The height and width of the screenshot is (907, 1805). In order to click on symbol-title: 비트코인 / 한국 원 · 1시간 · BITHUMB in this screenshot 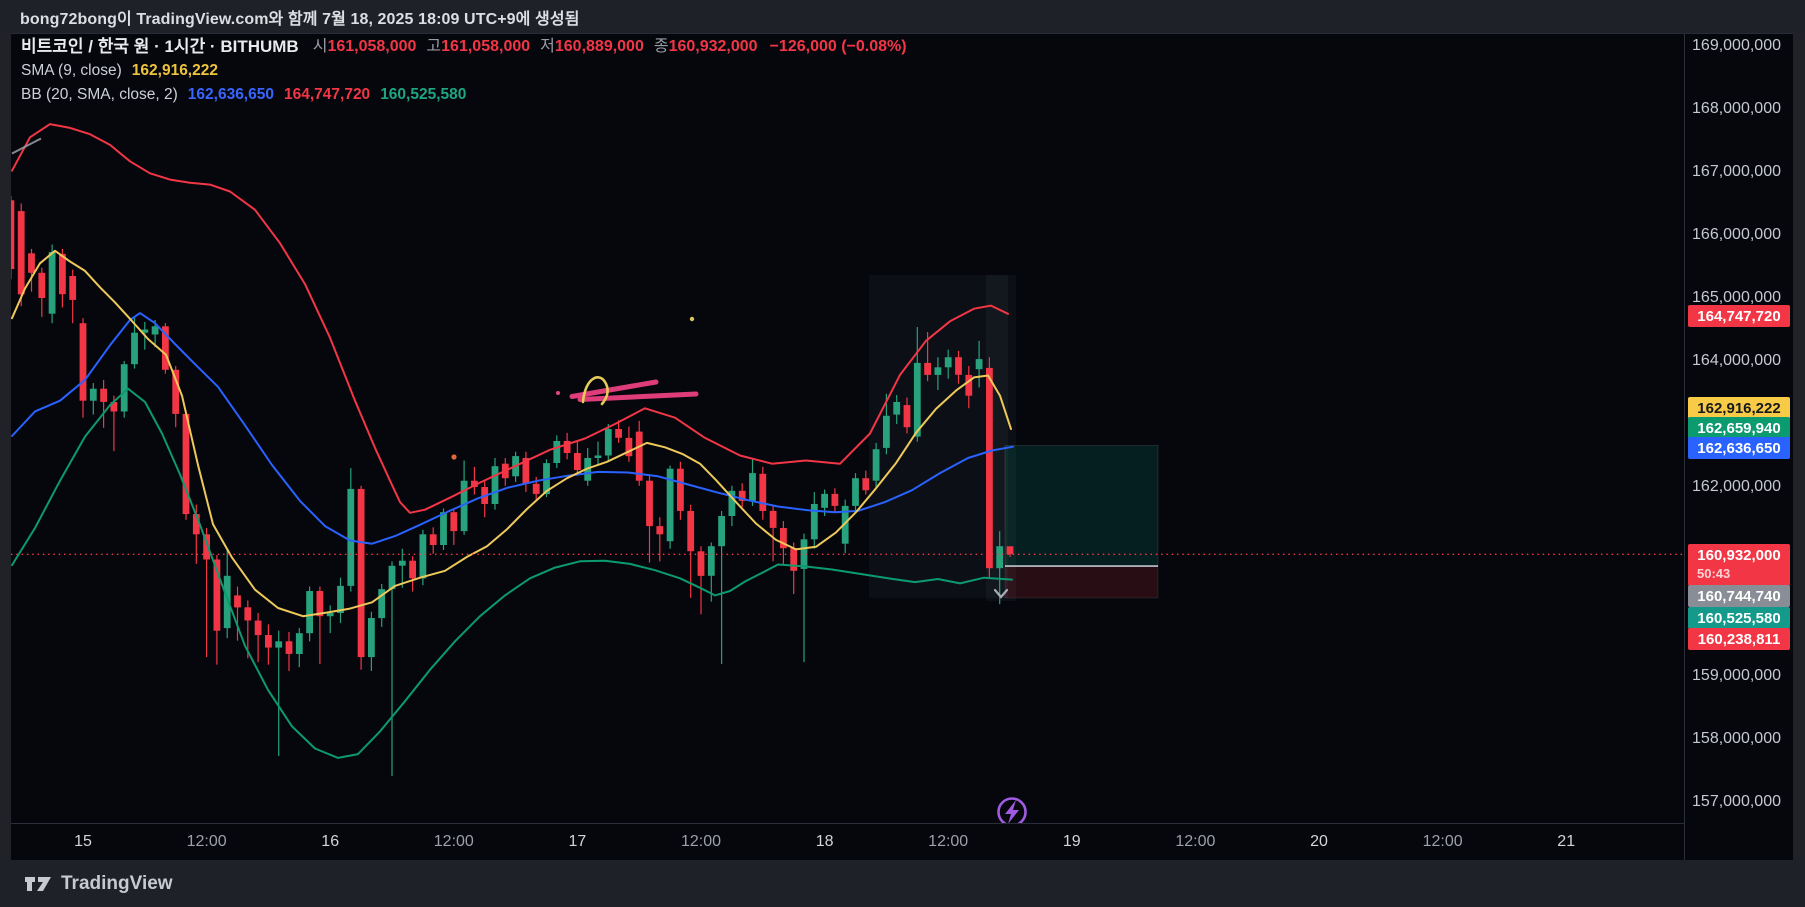, I will do `click(160, 46)`.